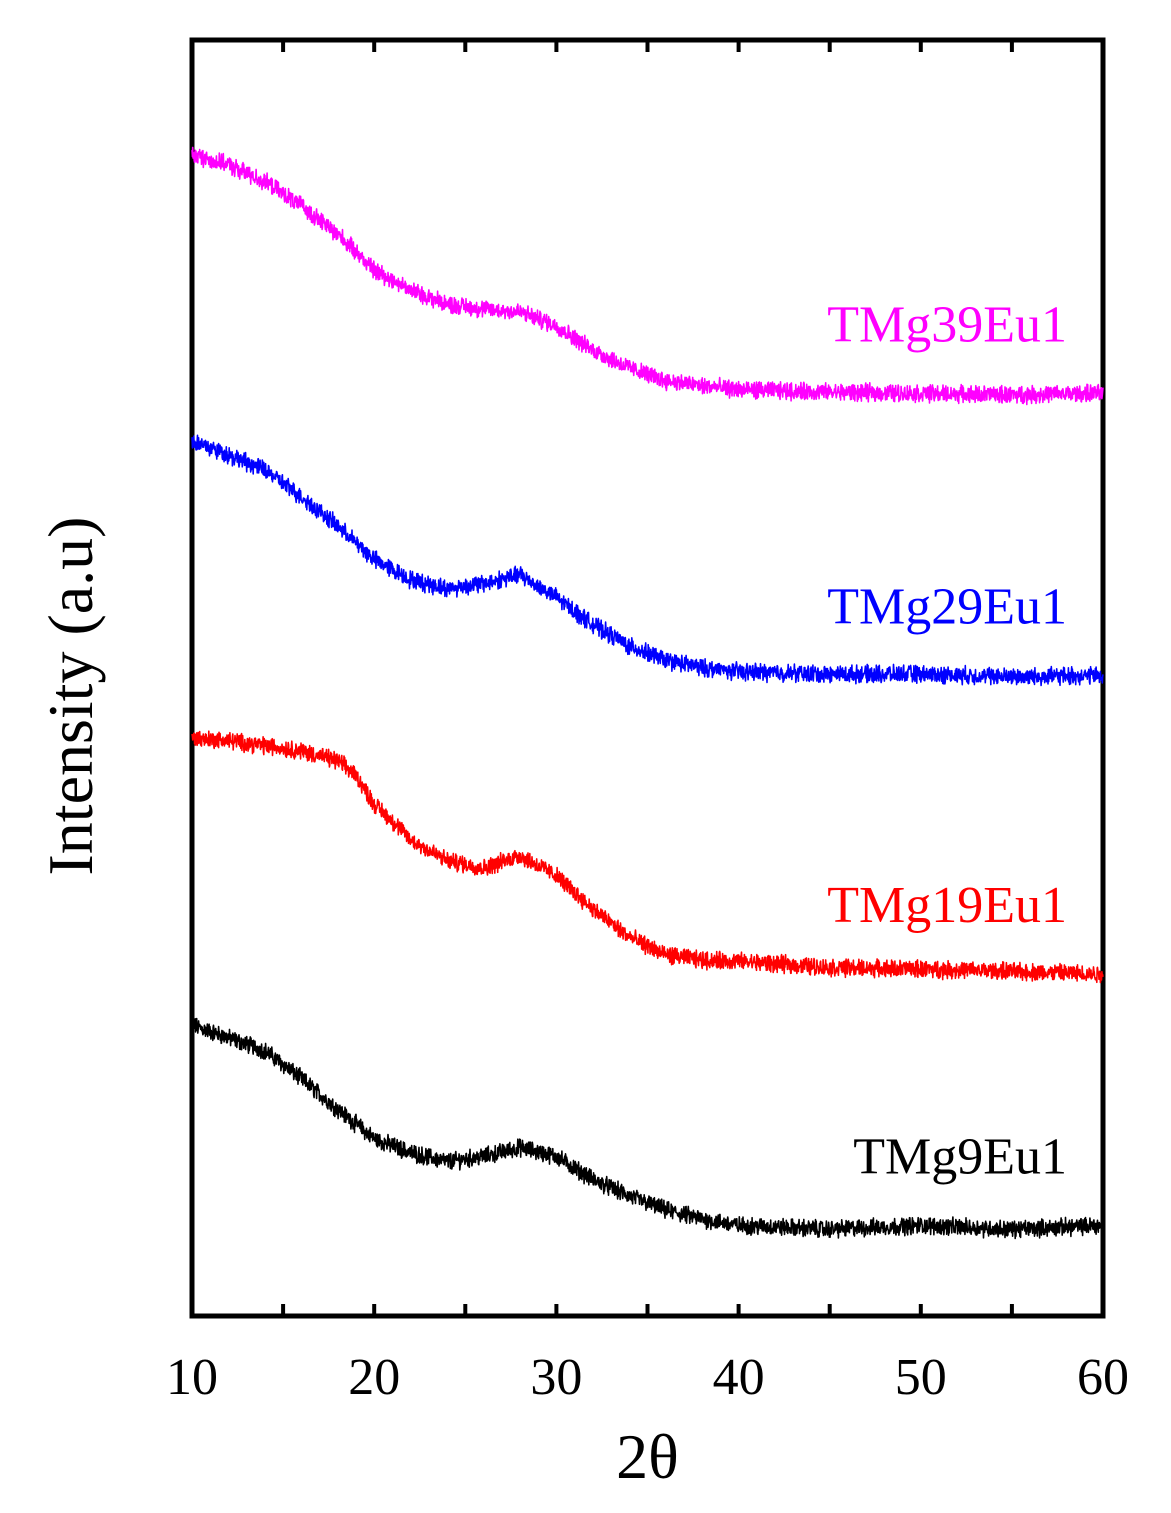 The width and height of the screenshot is (1171, 1513). I want to click on series-label-TMg39Eu1: TMg39Eu1, so click(947, 324).